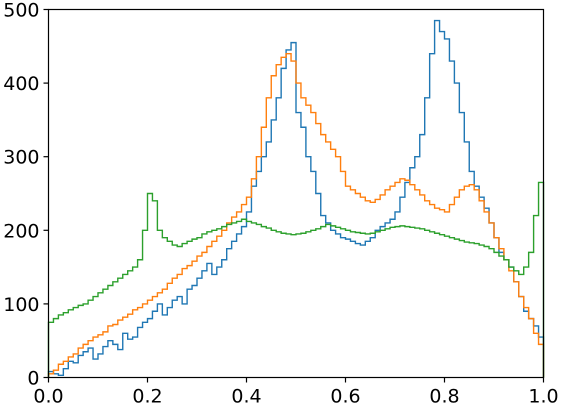  I want to click on y-tick-label: 0, so click(33, 379).